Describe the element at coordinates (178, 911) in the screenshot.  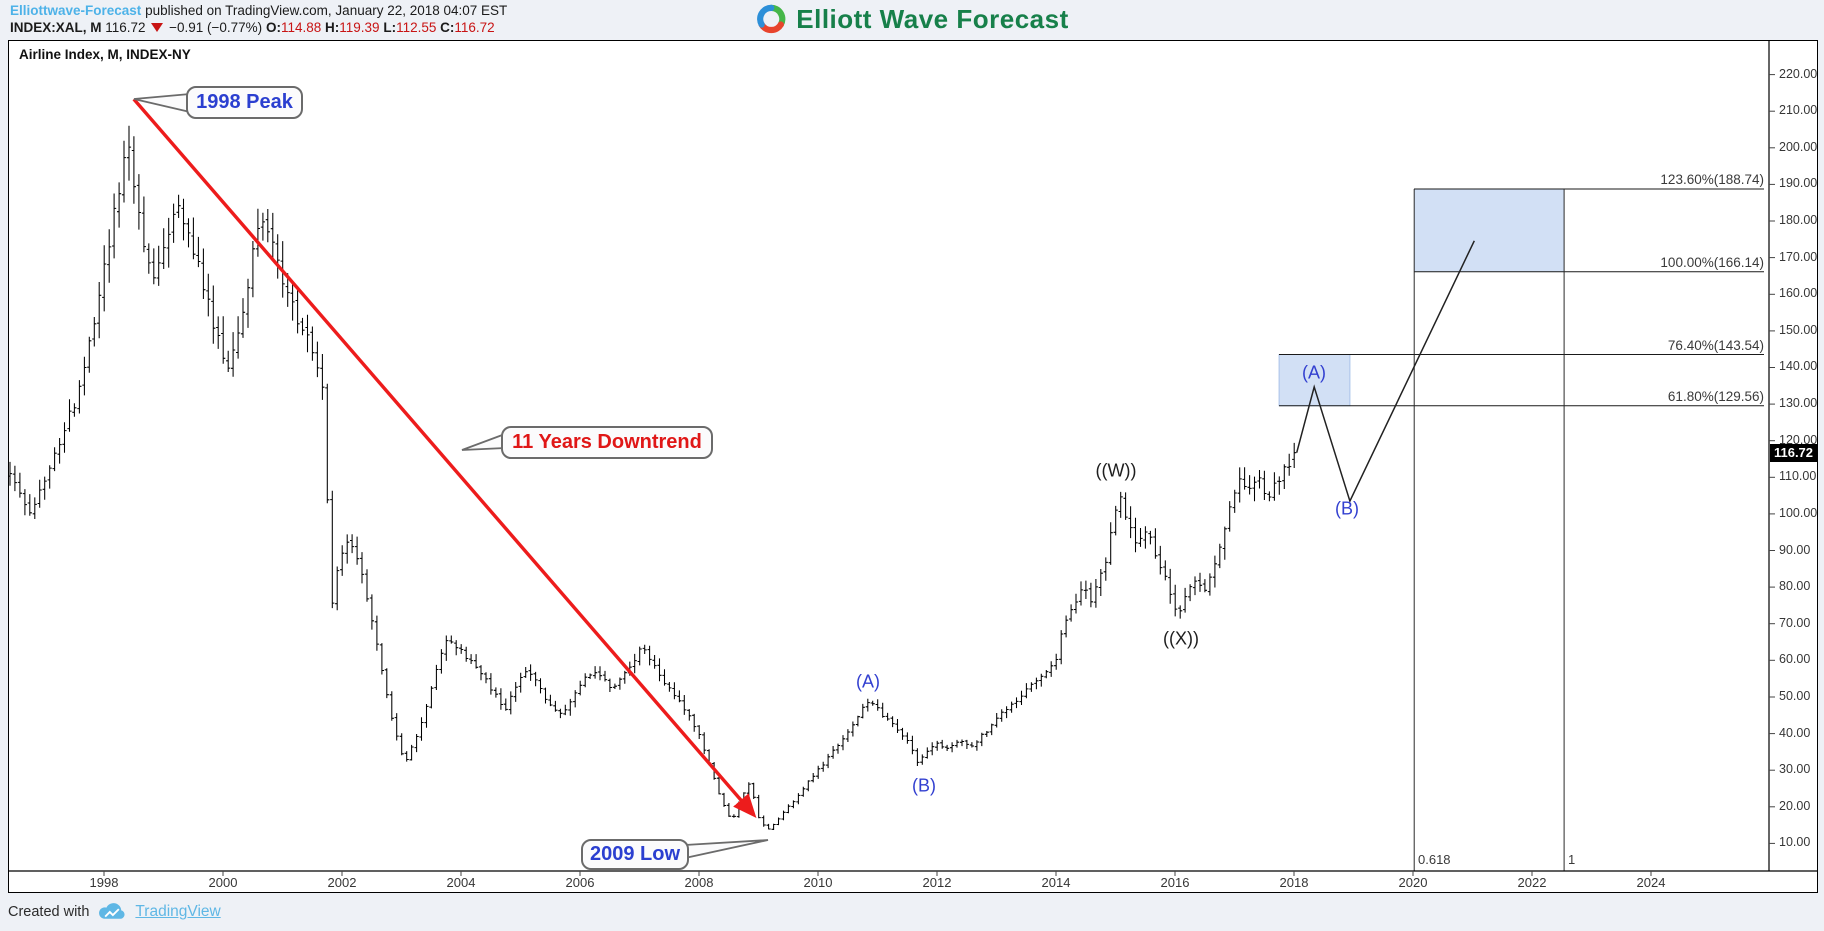
I see `tradingview-link: TradingView` at that location.